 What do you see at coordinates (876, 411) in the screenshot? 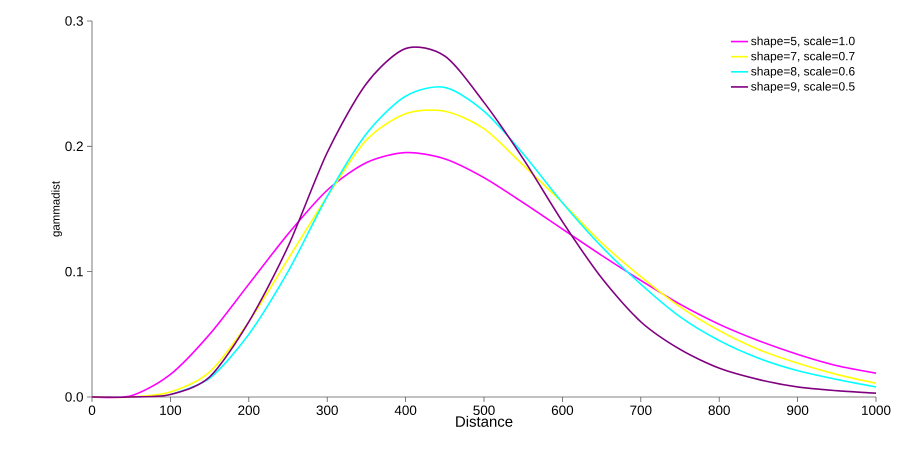
I see `x-tick-label: 1000` at bounding box center [876, 411].